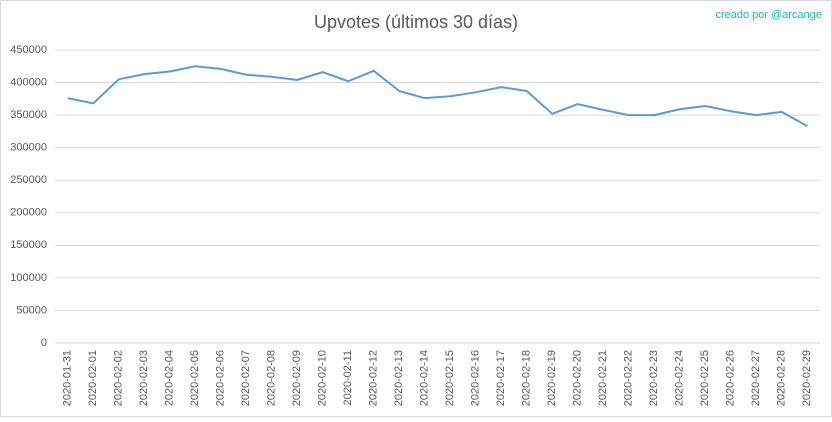  I want to click on x-tick-label: 2020-02-02, so click(119, 378).